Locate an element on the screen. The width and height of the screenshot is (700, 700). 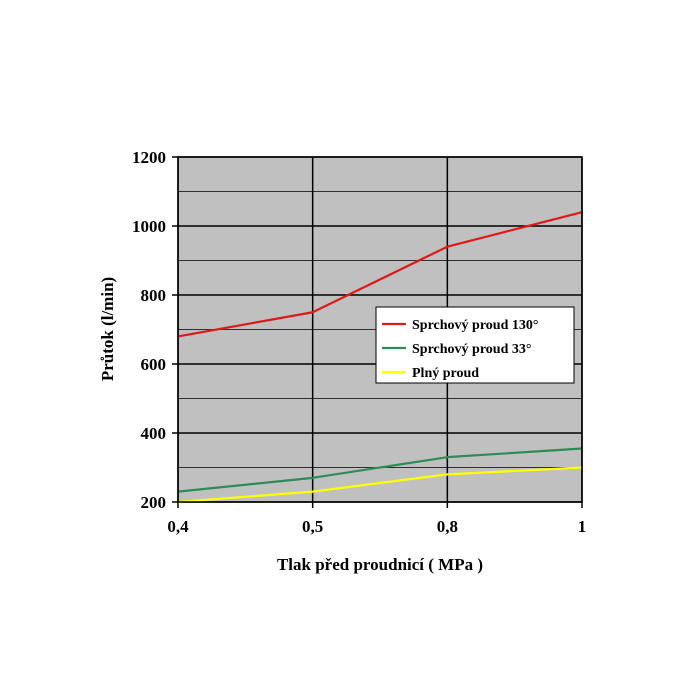
y-axis-title: Průtok (l/min) is located at coordinates (107, 329).